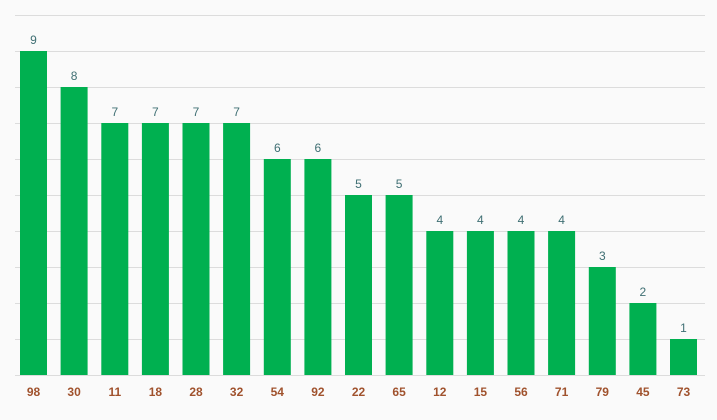  Describe the element at coordinates (237, 392) in the screenshot. I see `x-tick-label-32: 32` at that location.